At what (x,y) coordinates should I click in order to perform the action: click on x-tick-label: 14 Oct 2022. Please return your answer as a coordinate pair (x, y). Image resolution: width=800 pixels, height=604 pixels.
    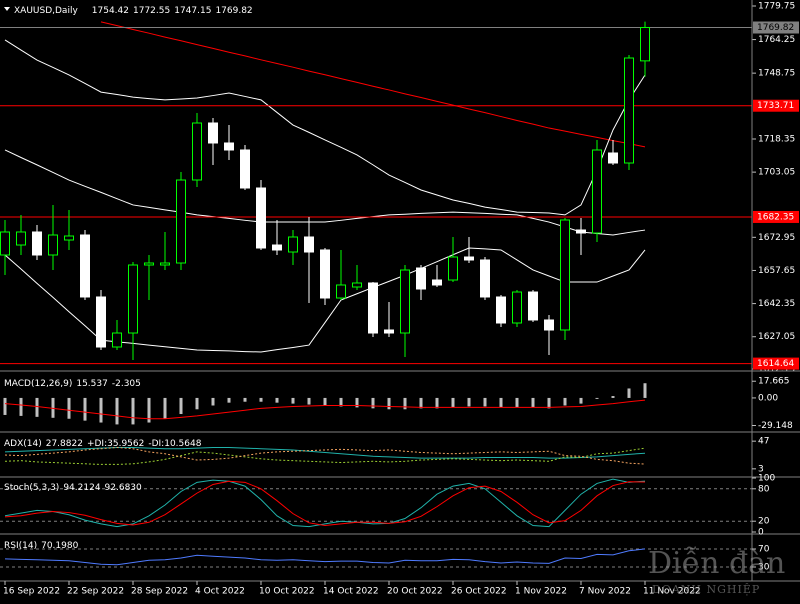
    Looking at the image, I should click on (351, 592).